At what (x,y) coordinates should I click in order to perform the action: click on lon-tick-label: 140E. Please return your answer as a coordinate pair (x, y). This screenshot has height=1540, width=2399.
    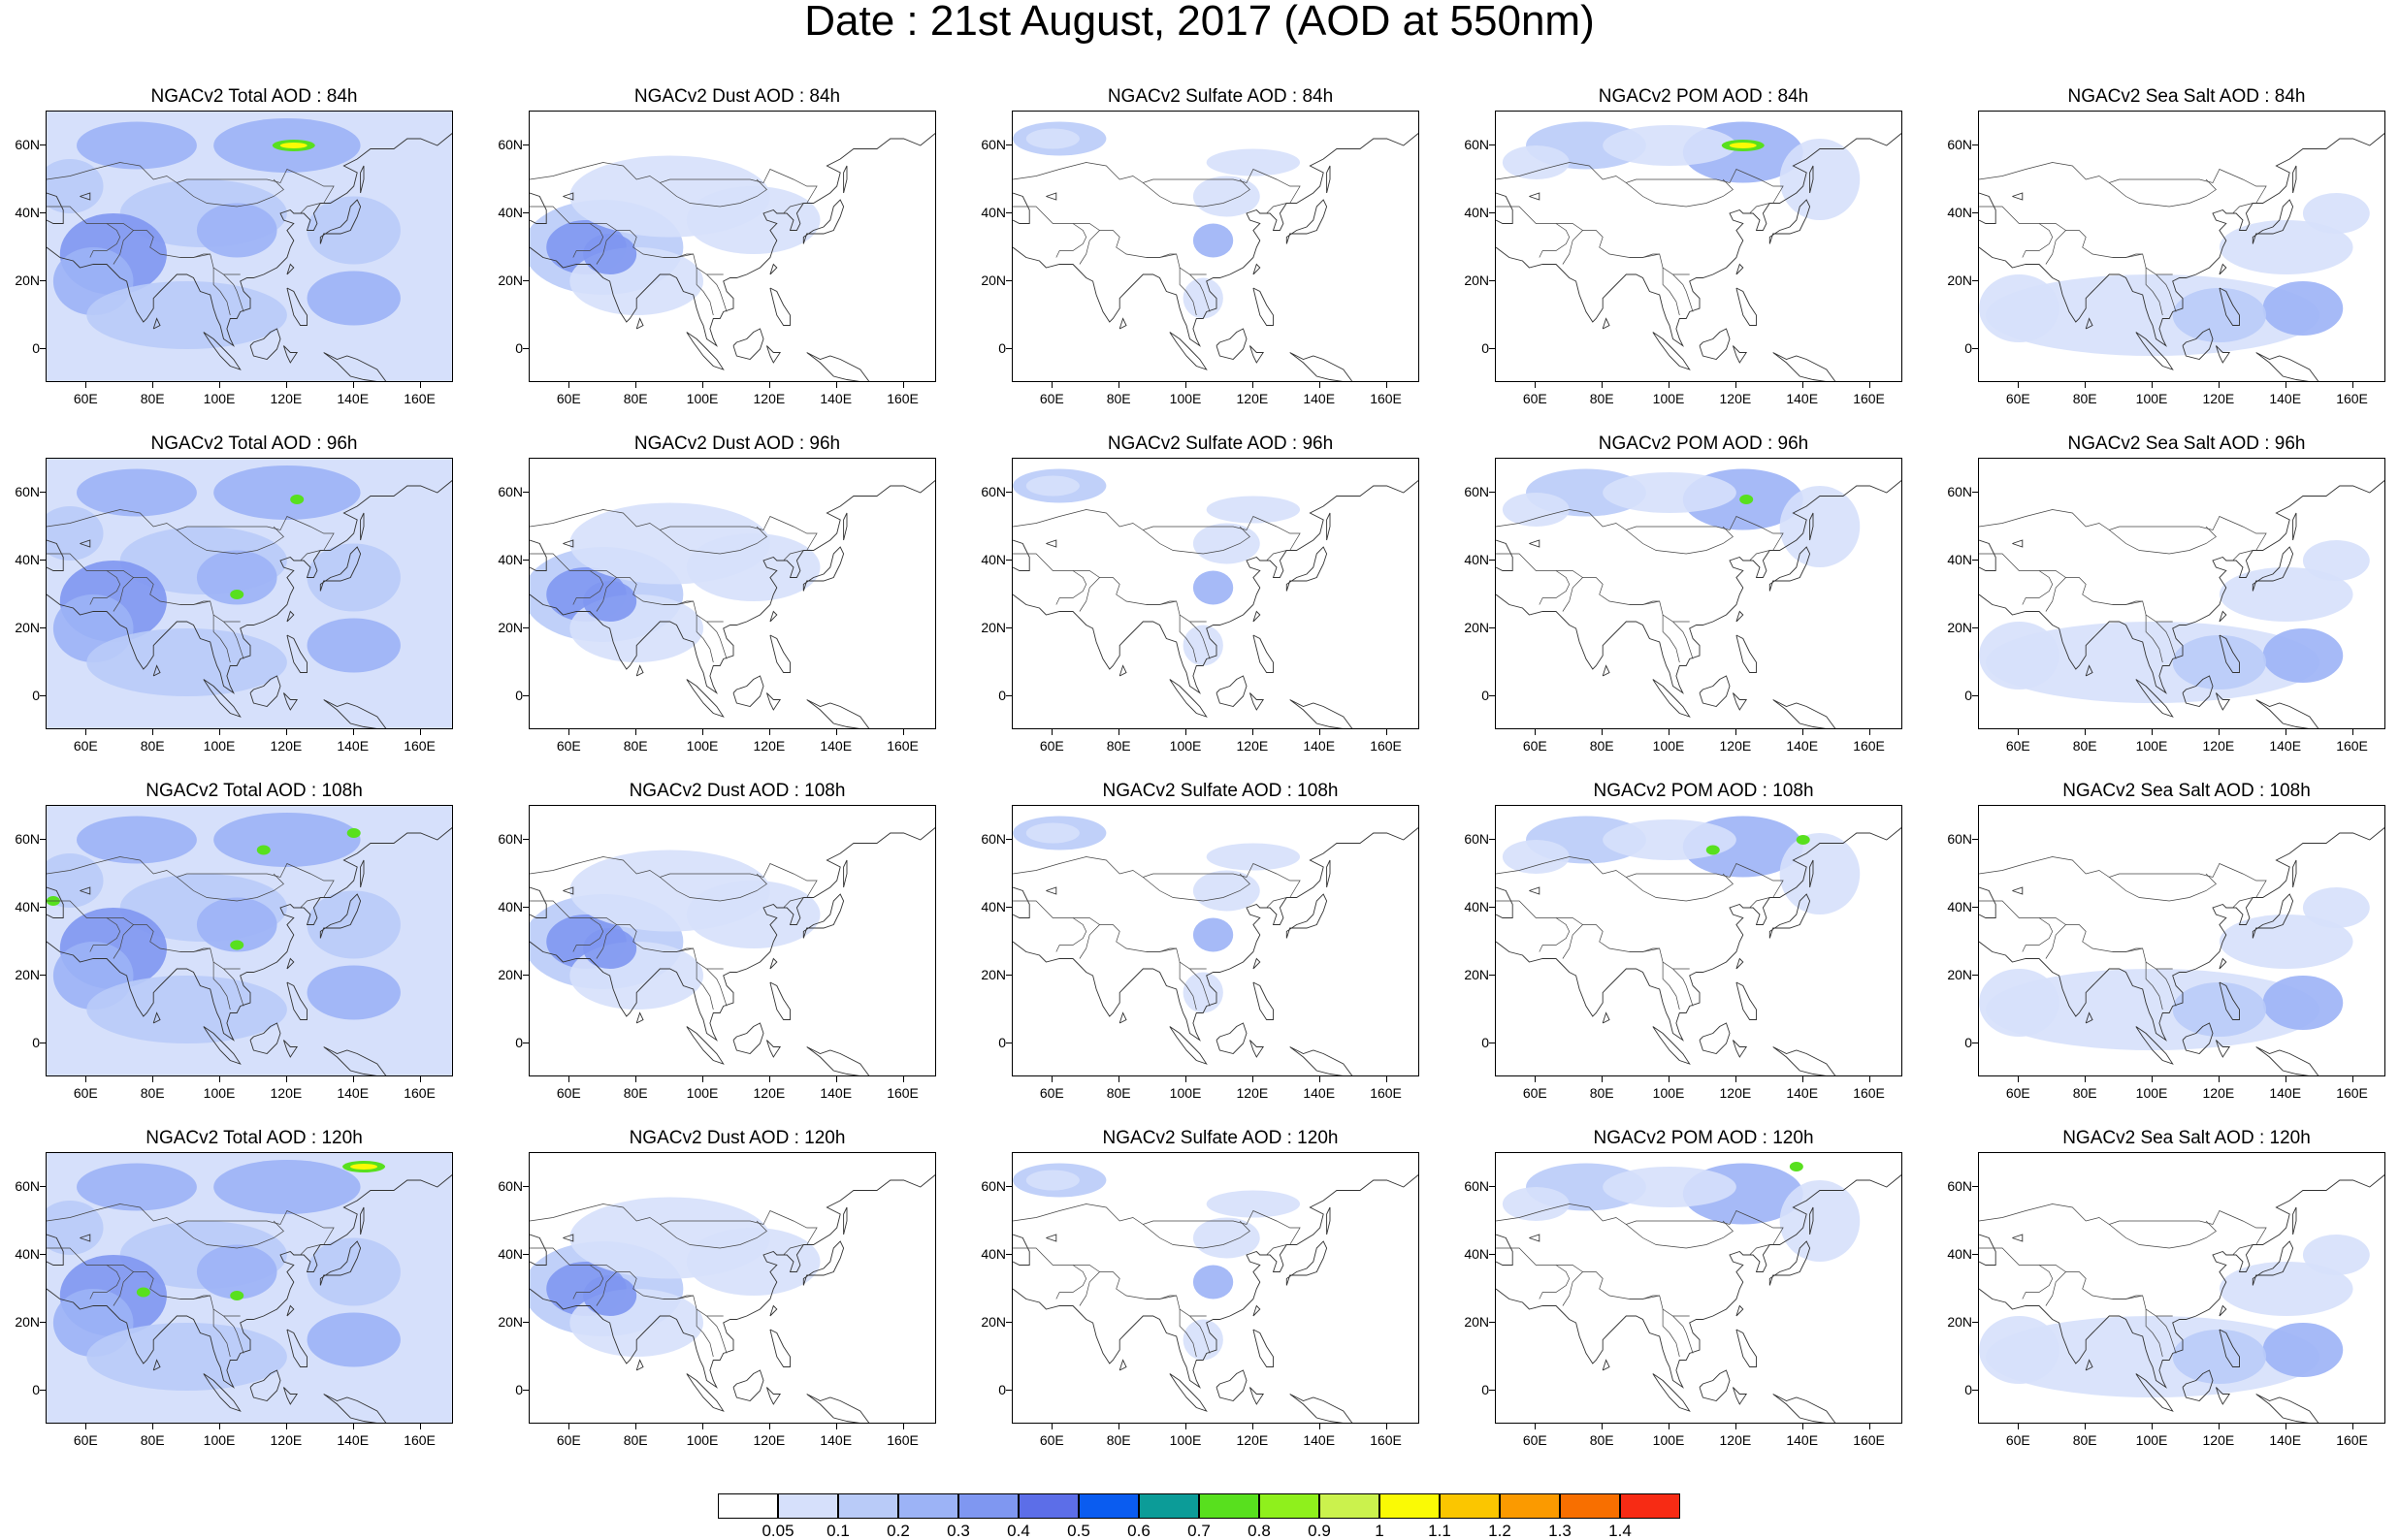
    Looking at the image, I should click on (1803, 399).